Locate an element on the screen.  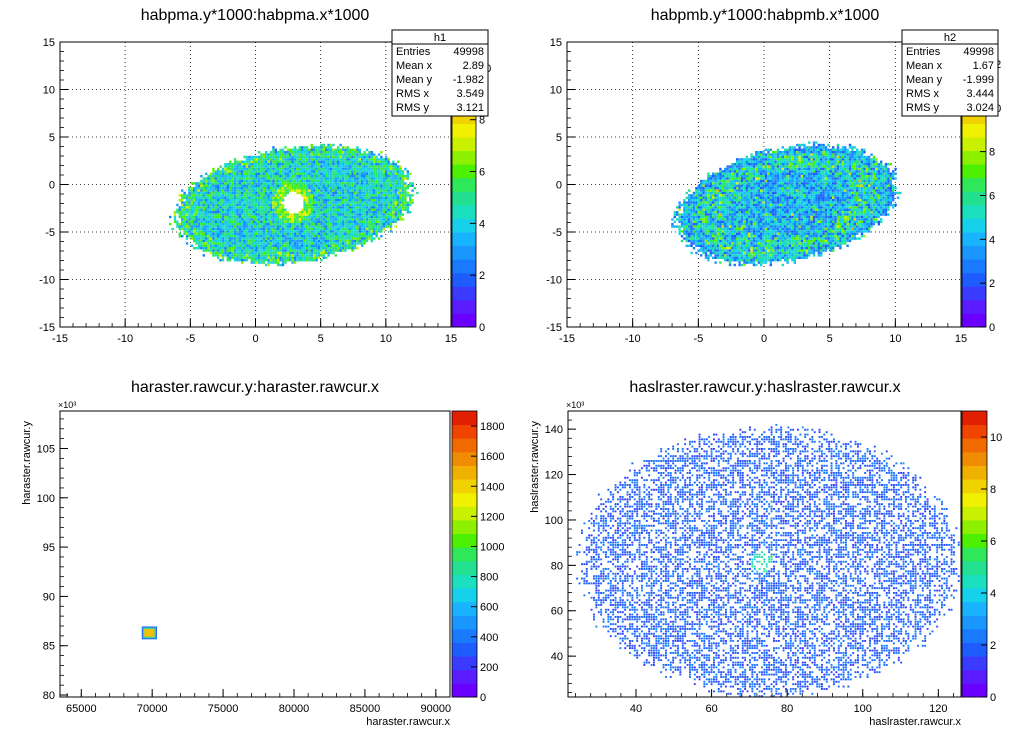
x-tick-label: -5 is located at coordinates (190, 339).